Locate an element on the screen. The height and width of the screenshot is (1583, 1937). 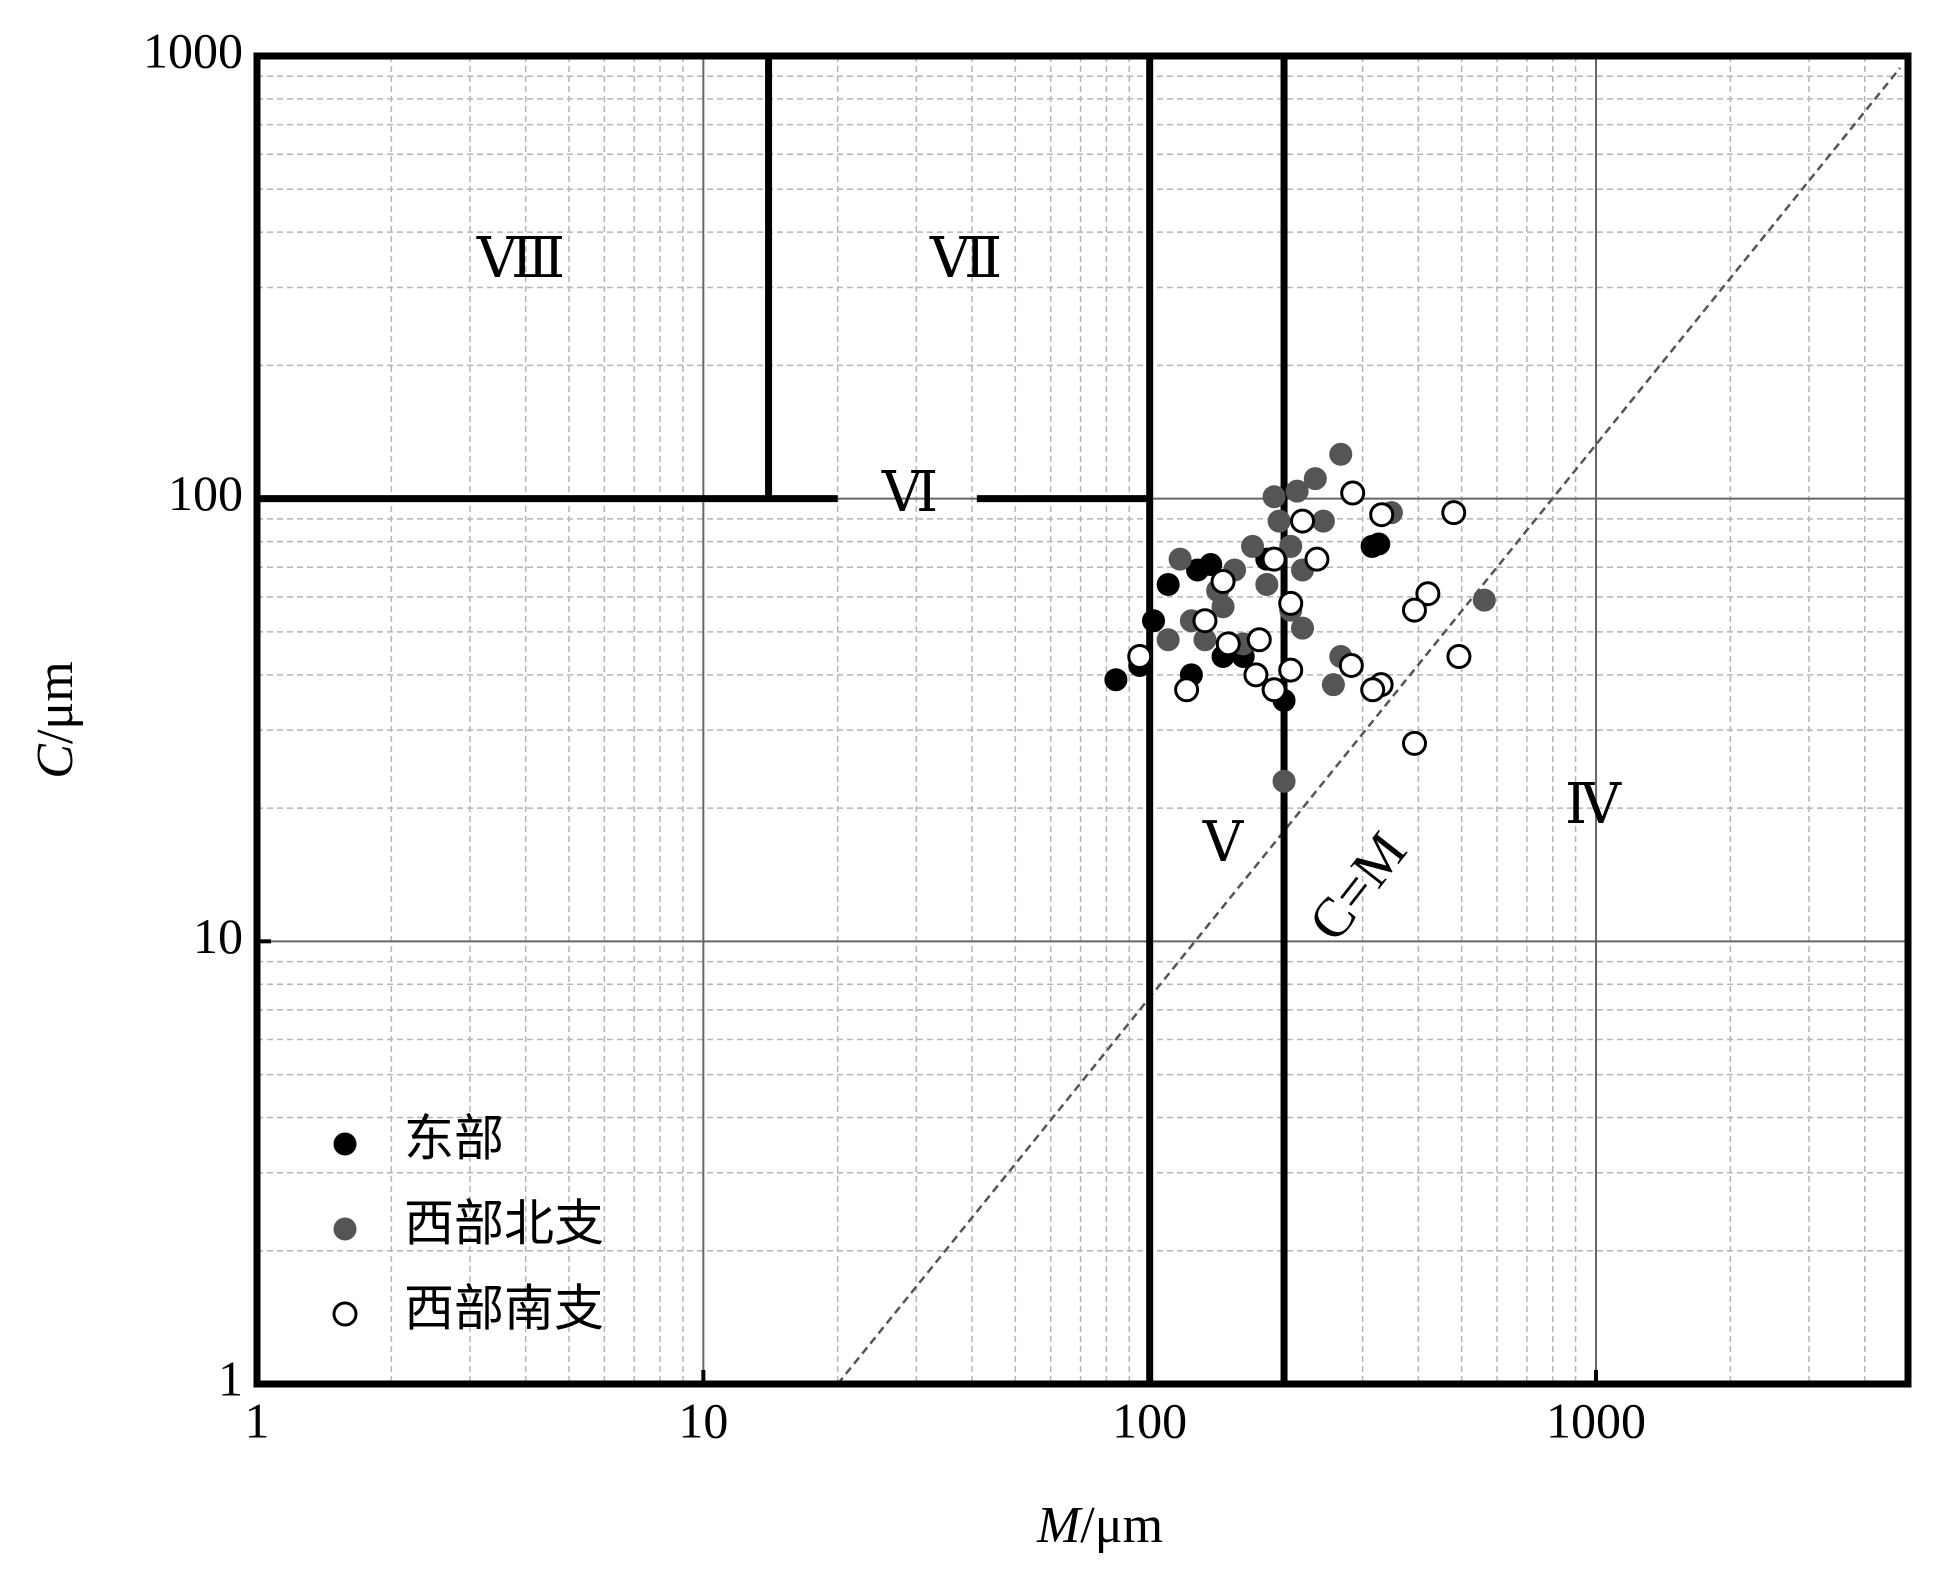
zone-label: Ⅶ is located at coordinates (965, 259).